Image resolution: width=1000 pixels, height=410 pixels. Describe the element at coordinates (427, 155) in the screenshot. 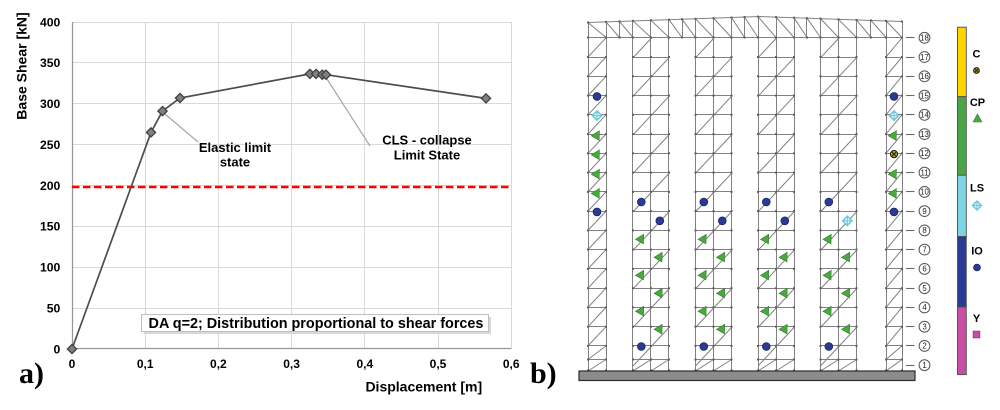

I see `svg-text: Limit State` at that location.